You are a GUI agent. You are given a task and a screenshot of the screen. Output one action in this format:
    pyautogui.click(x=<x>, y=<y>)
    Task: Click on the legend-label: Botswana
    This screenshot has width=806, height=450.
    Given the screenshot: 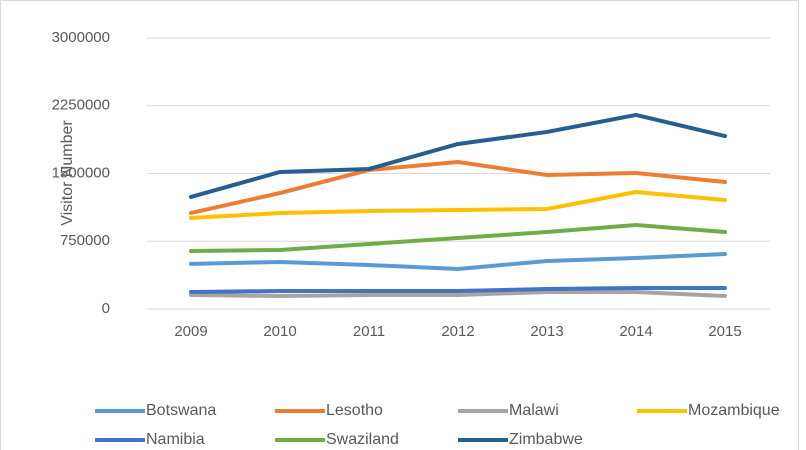 What is the action you would take?
    pyautogui.click(x=181, y=410)
    